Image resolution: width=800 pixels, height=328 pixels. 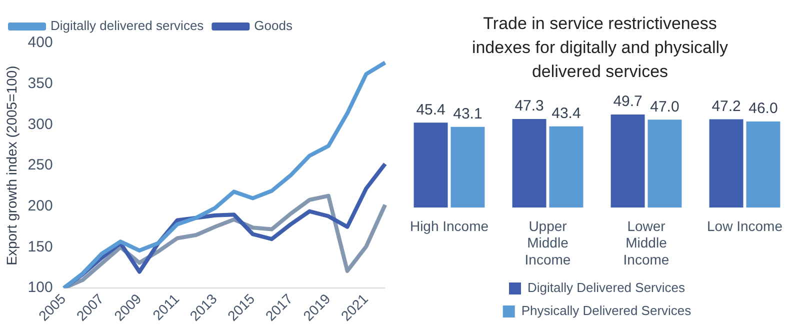 I want to click on data-label: 46.0, so click(x=763, y=109).